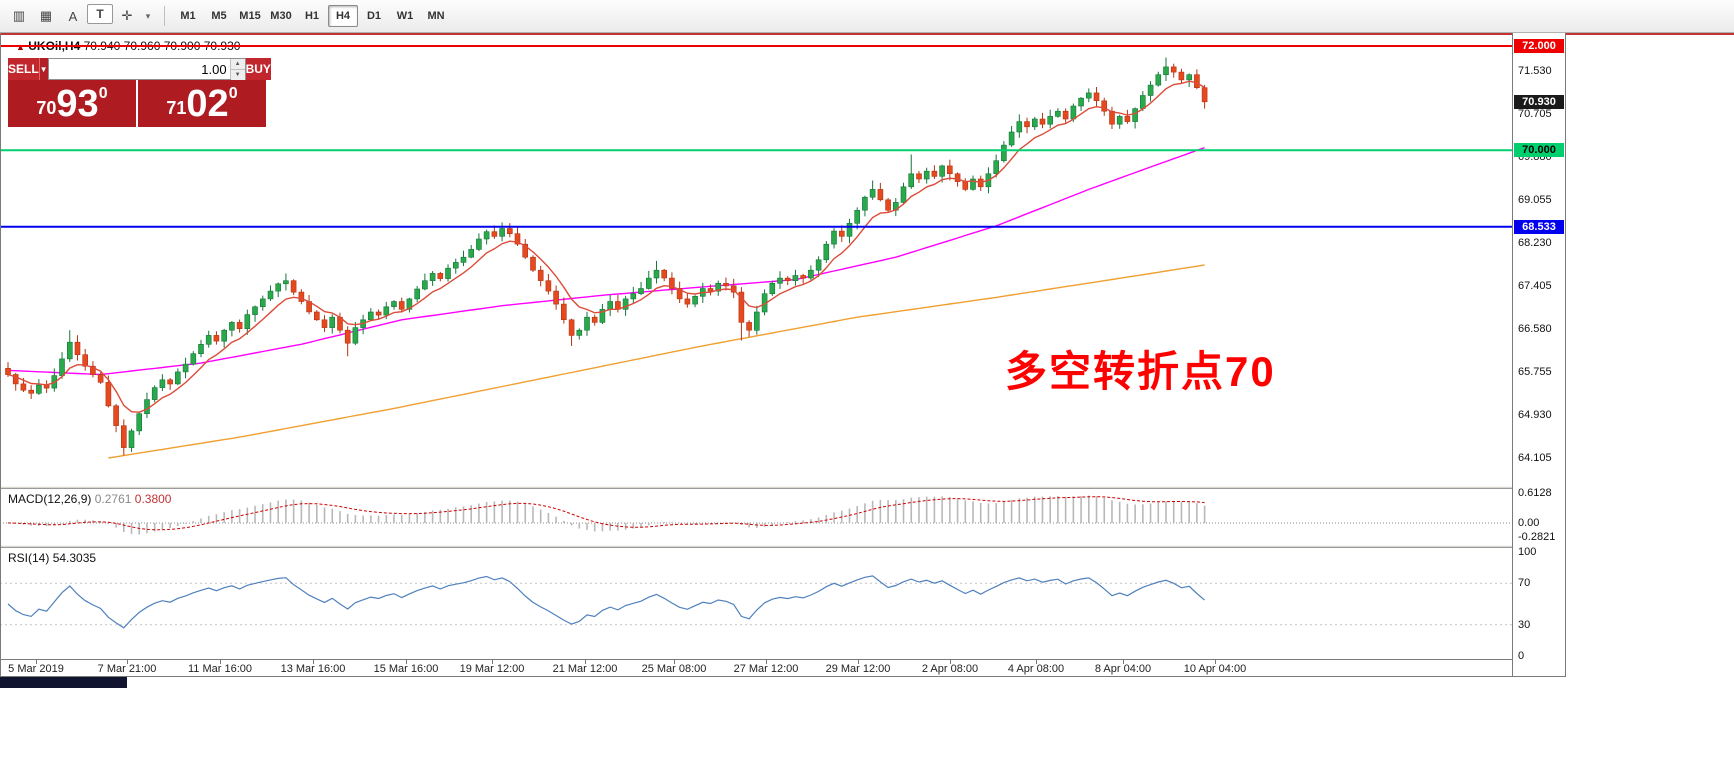  Describe the element at coordinates (867, 34) in the screenshot. I see `top-red-line` at that location.